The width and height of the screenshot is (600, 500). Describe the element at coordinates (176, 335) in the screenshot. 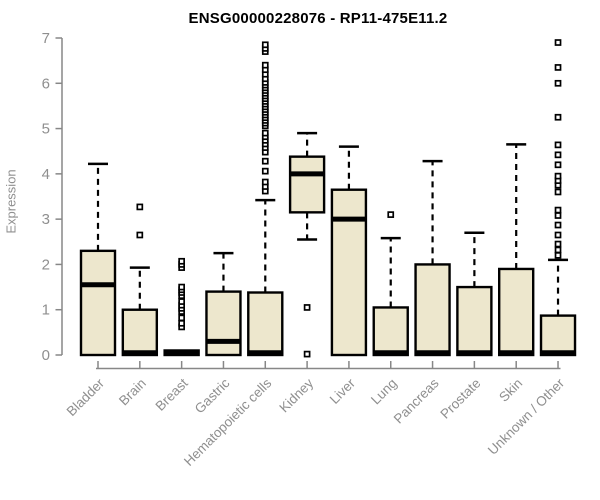

I see `box-group-breast: Breast` at that location.